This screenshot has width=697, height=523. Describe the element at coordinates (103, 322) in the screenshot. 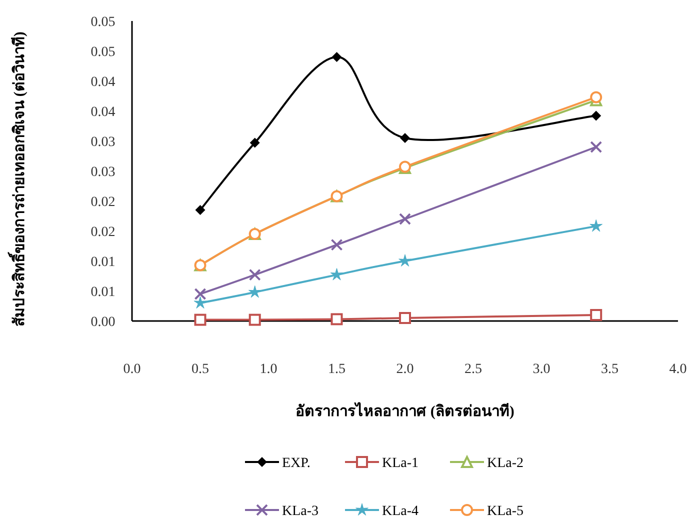

I see `y-tick-label: 0.00` at that location.